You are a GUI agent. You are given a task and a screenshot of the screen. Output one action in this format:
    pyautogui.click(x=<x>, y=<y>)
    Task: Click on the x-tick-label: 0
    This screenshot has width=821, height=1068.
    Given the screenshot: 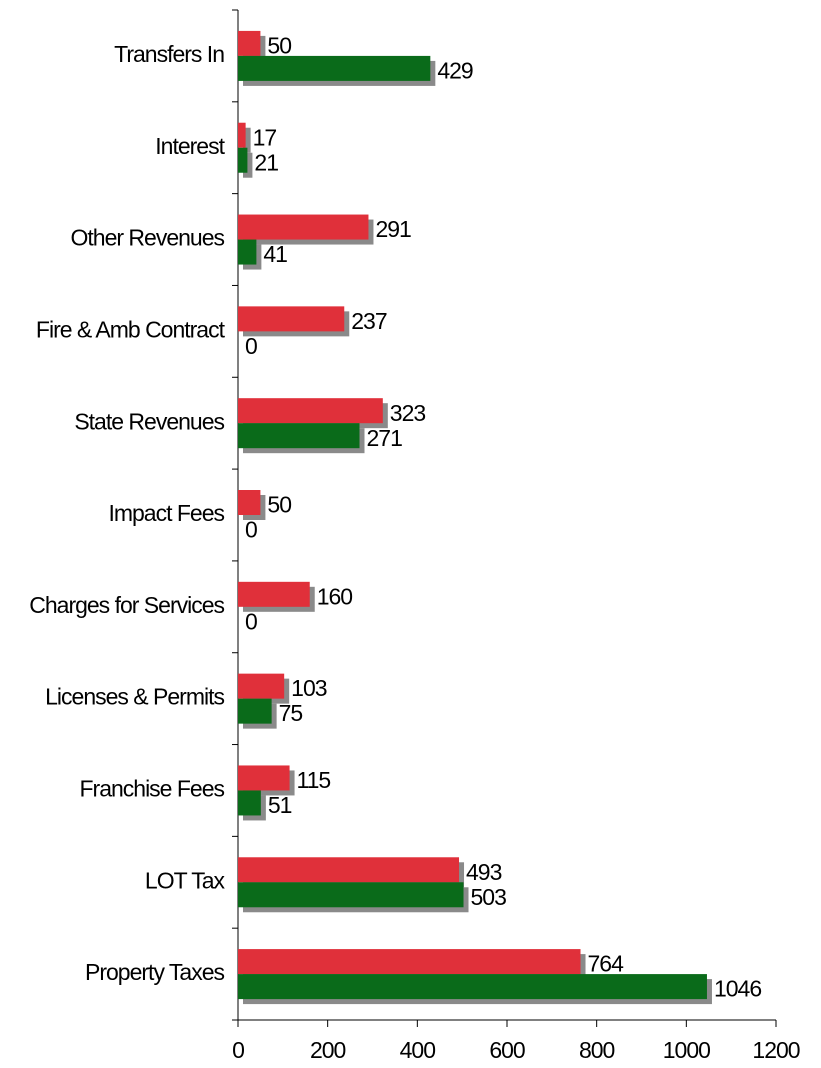 What is the action you would take?
    pyautogui.click(x=238, y=1050)
    